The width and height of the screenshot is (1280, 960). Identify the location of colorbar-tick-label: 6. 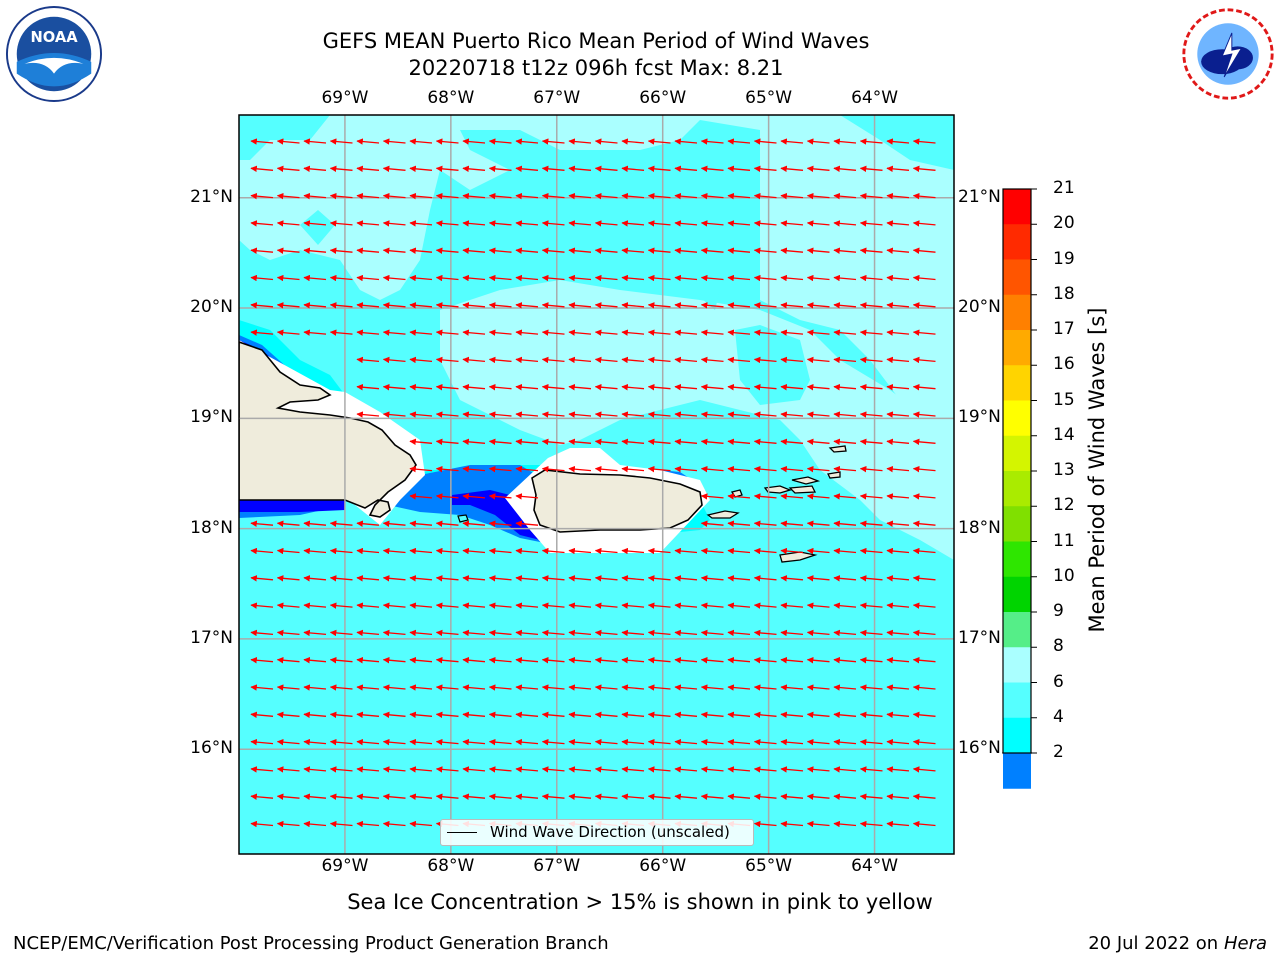
(1058, 681).